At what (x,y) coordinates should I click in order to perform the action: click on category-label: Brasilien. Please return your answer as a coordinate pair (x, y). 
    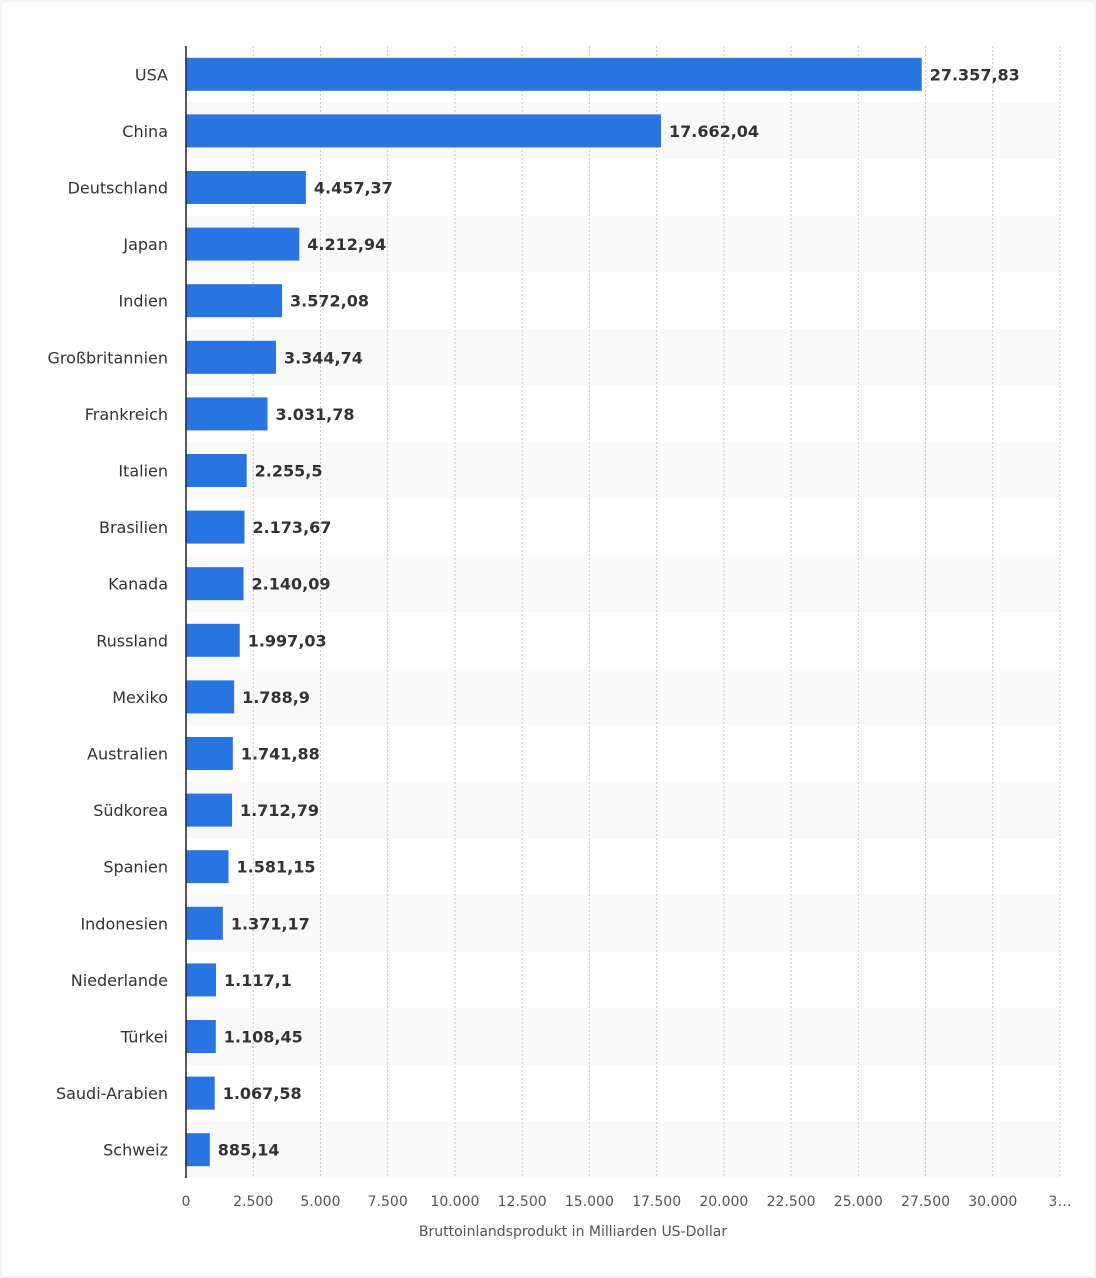
    Looking at the image, I should click on (133, 527).